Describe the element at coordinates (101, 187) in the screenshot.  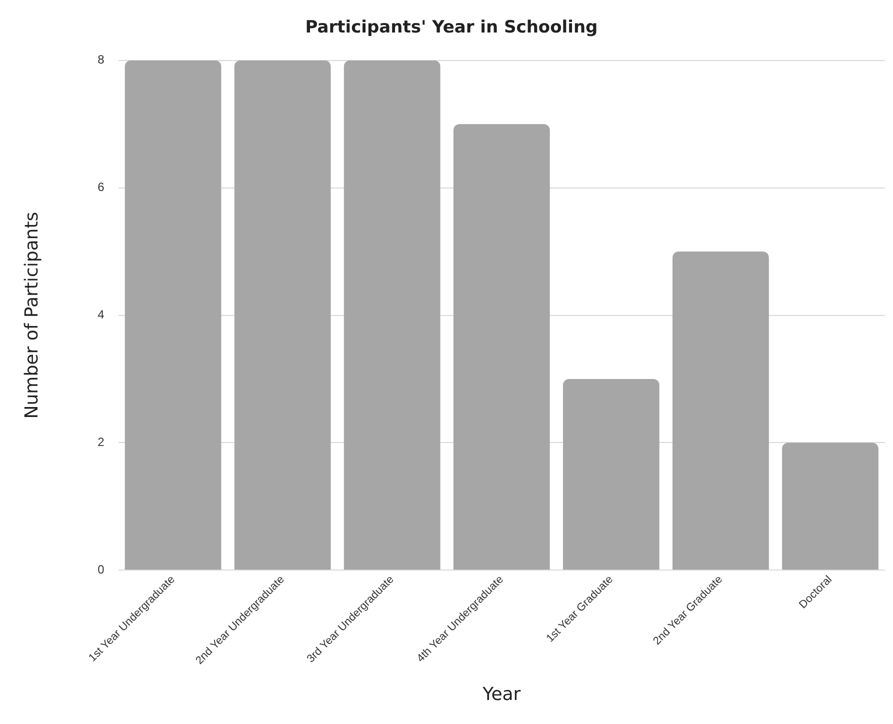
I see `y-tick-label: 6` at that location.